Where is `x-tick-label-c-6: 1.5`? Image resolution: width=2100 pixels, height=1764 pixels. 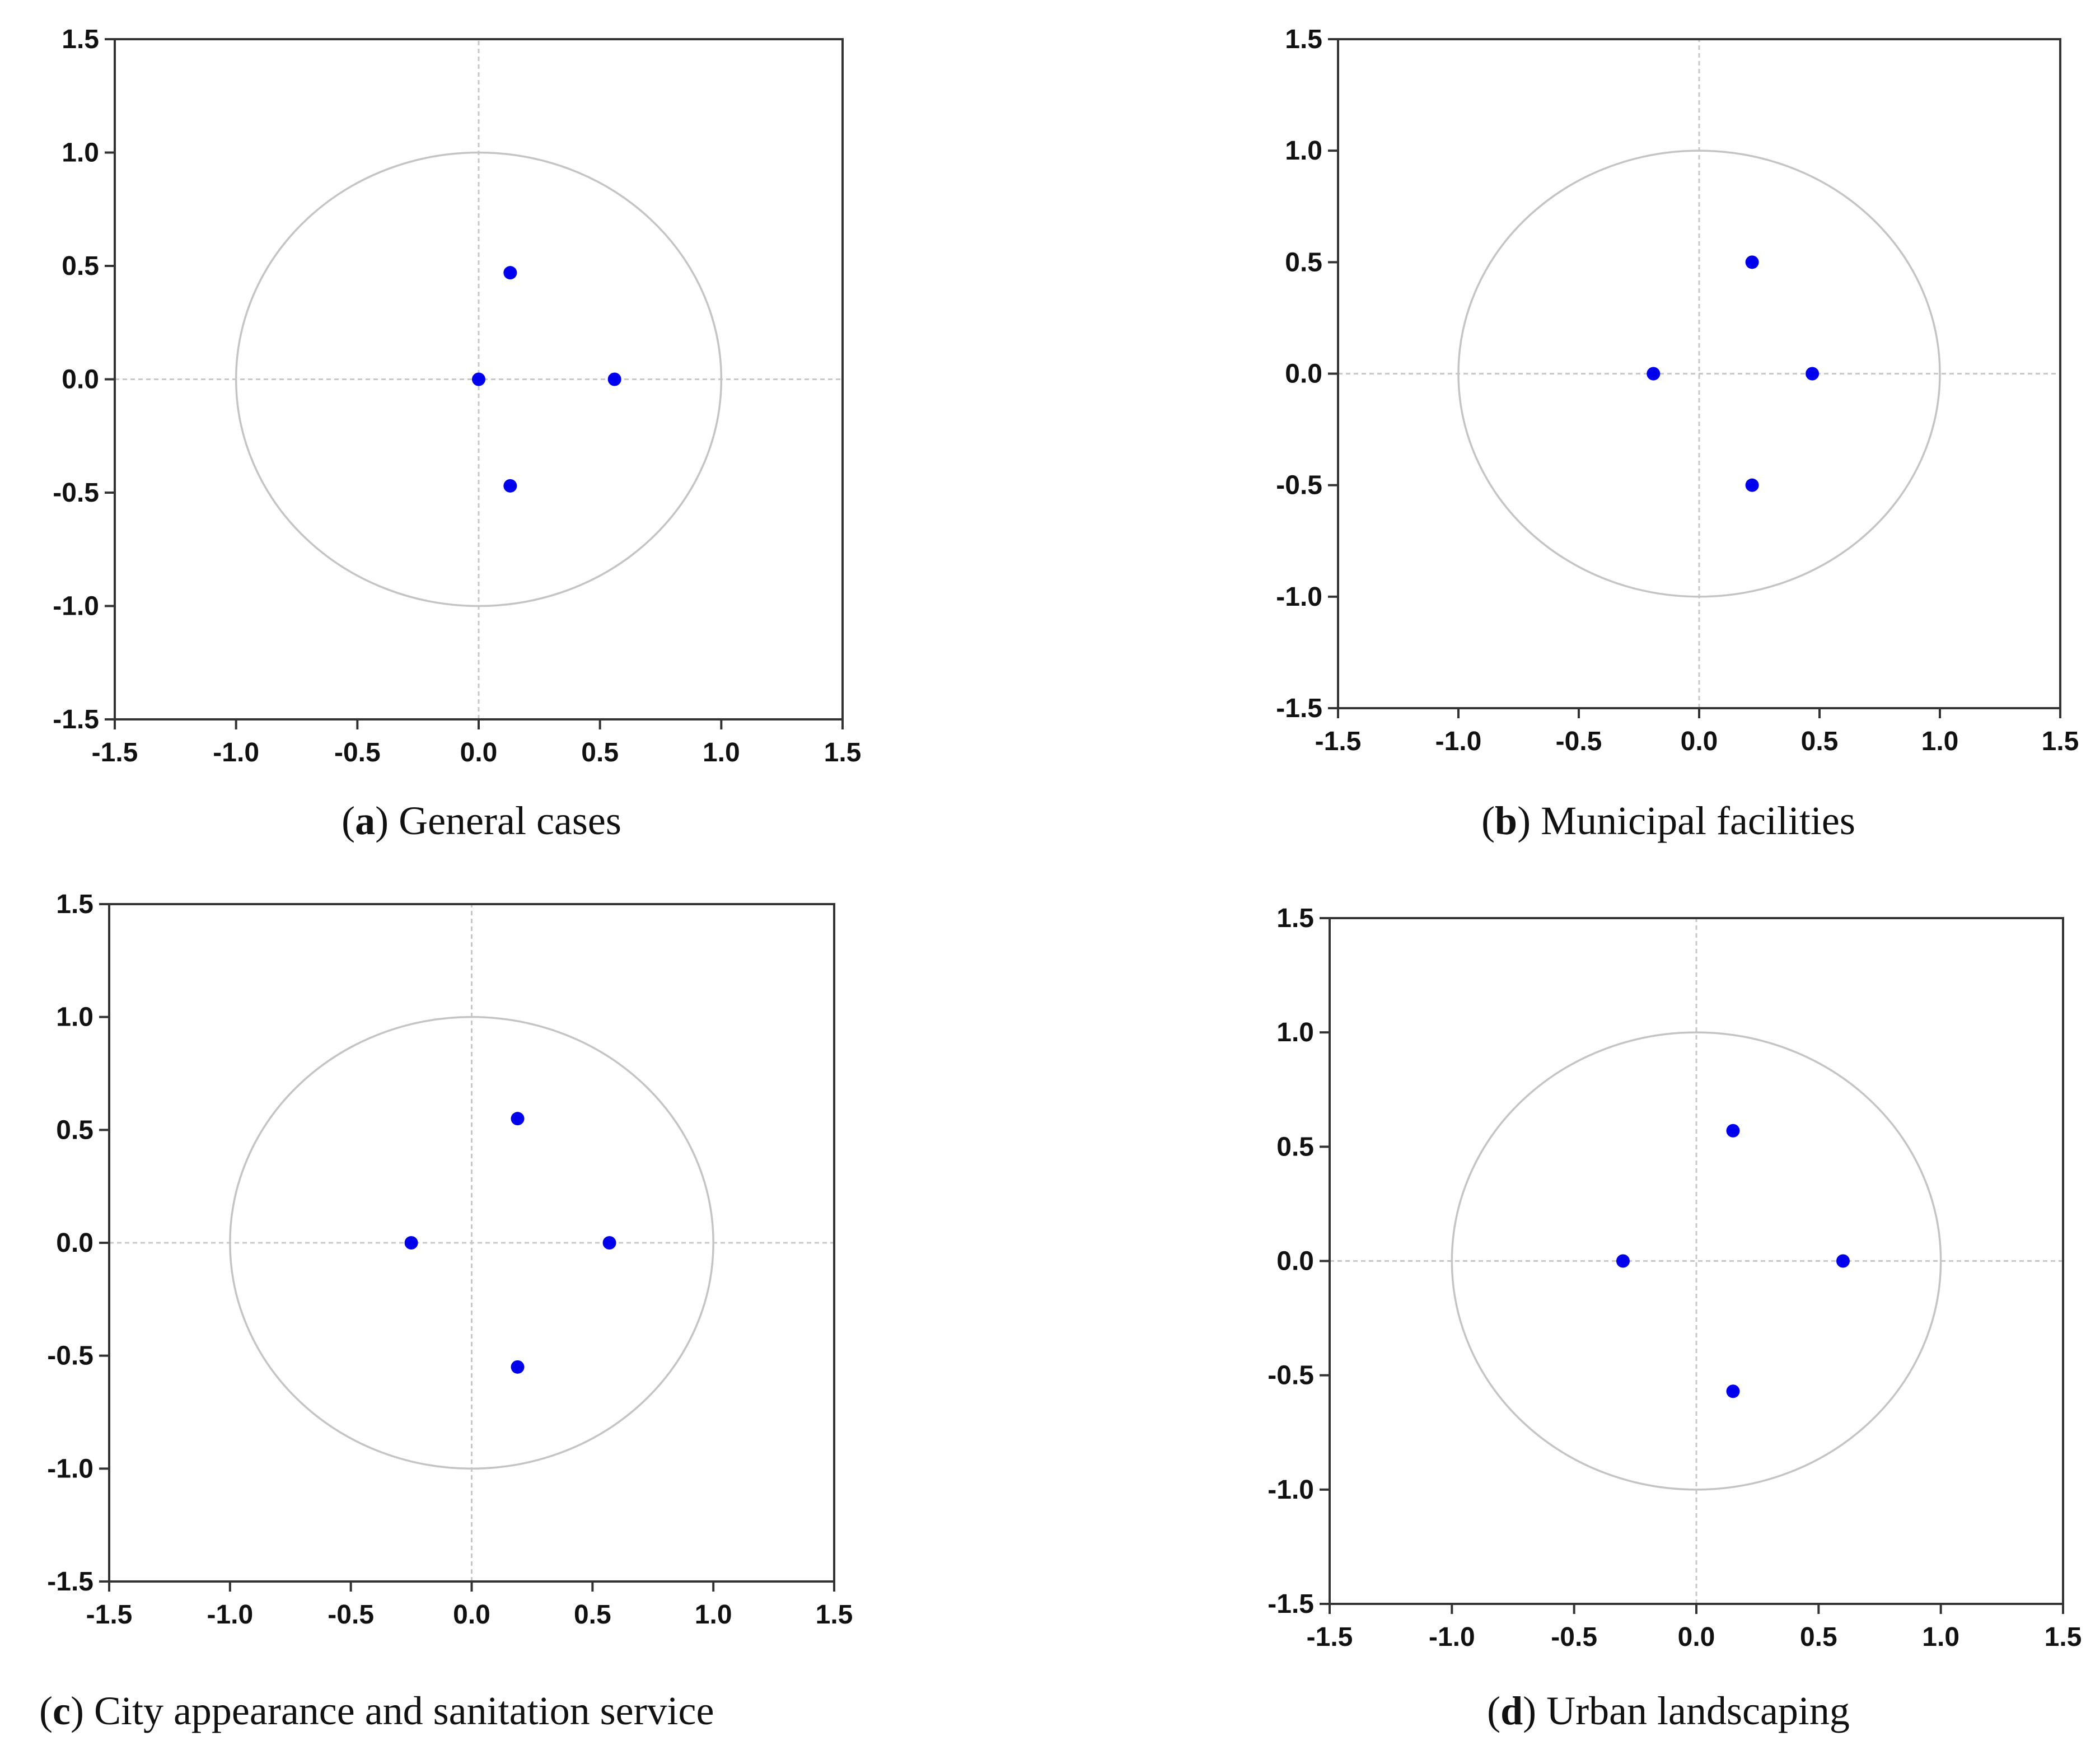
x-tick-label-c-6: 1.5 is located at coordinates (834, 1615).